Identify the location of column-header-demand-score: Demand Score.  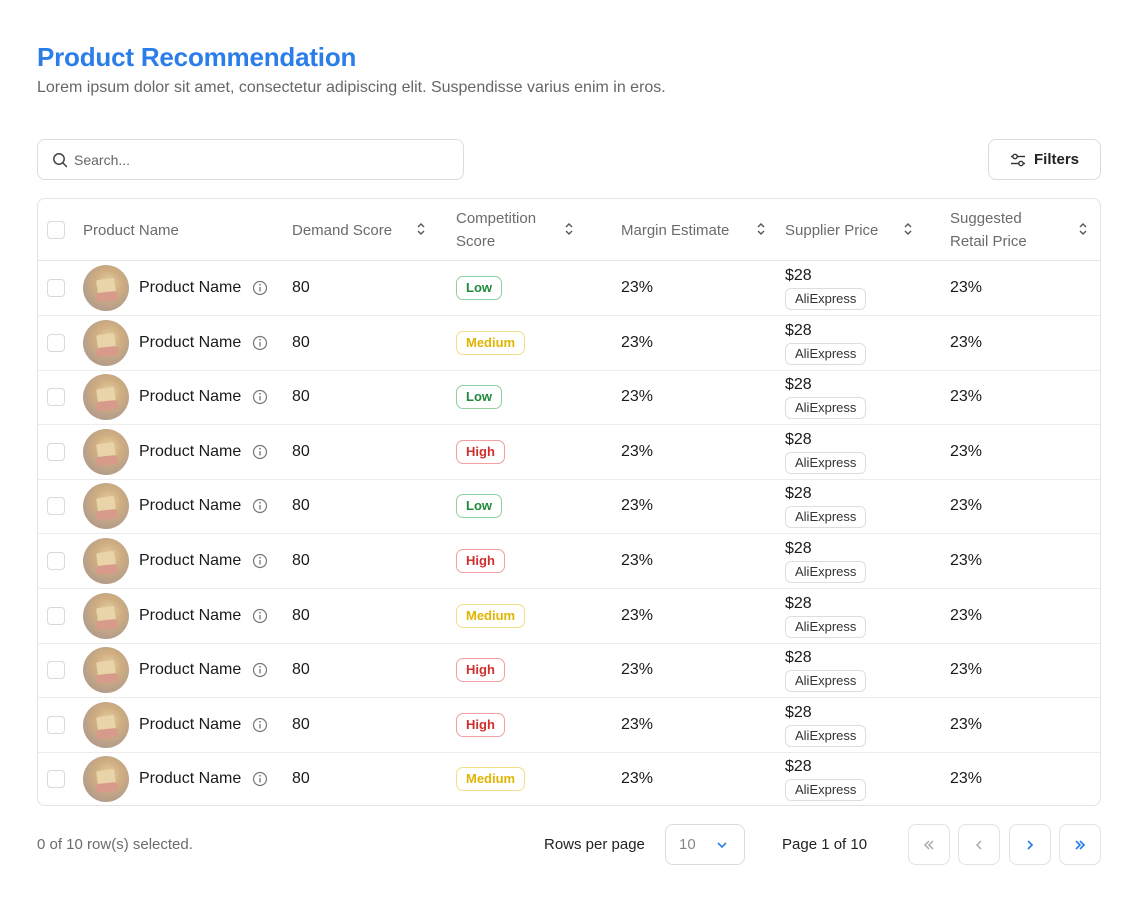
(367, 230).